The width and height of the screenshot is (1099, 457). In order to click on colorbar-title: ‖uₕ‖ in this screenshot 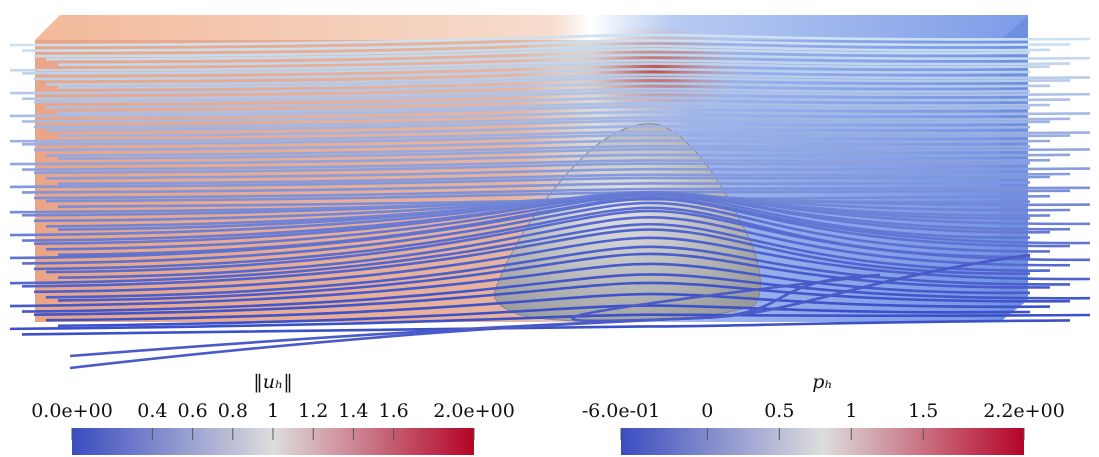, I will do `click(272, 382)`.